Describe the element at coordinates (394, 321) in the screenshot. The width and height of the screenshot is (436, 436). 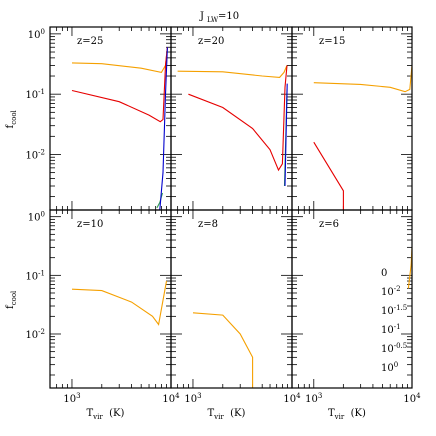
I see `legend: 0 10-2 10-1.5 10-1 10-0.5 100` at that location.